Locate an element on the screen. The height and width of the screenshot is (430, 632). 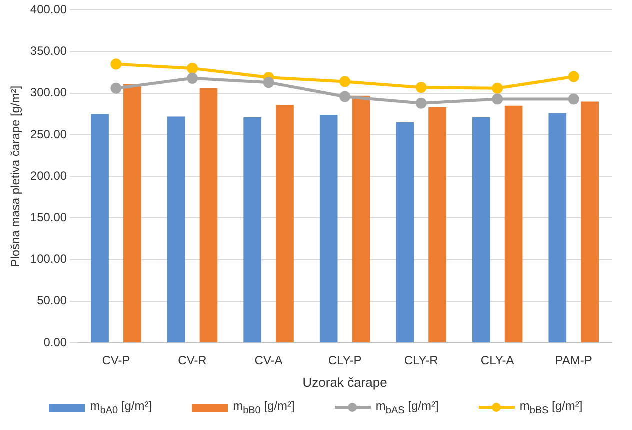
y-tick-label: 100.00 is located at coordinates (49, 259).